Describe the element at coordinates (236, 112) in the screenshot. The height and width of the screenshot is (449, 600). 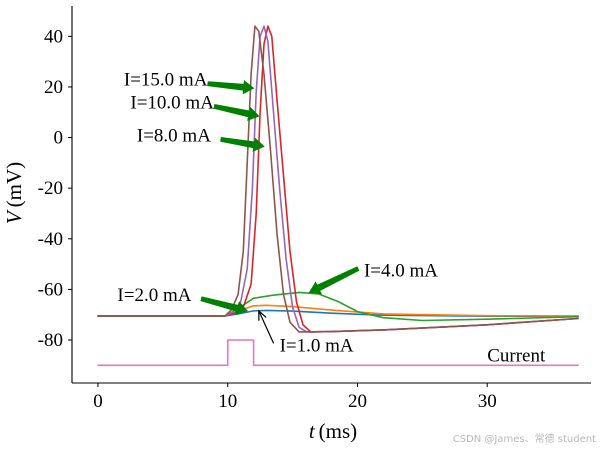
I see `label-i10-arrow` at that location.